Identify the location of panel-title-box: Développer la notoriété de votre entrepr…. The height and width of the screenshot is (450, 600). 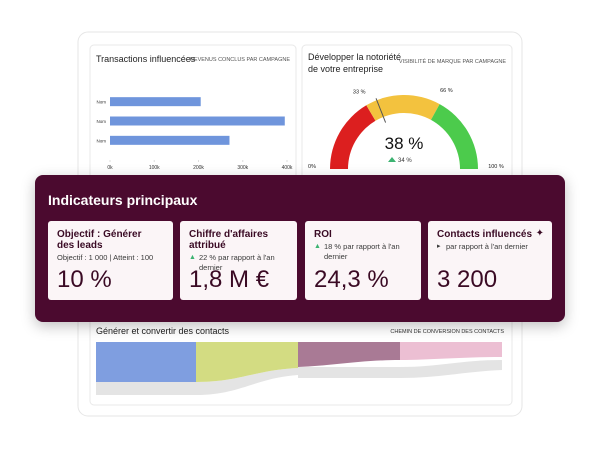
(355, 63).